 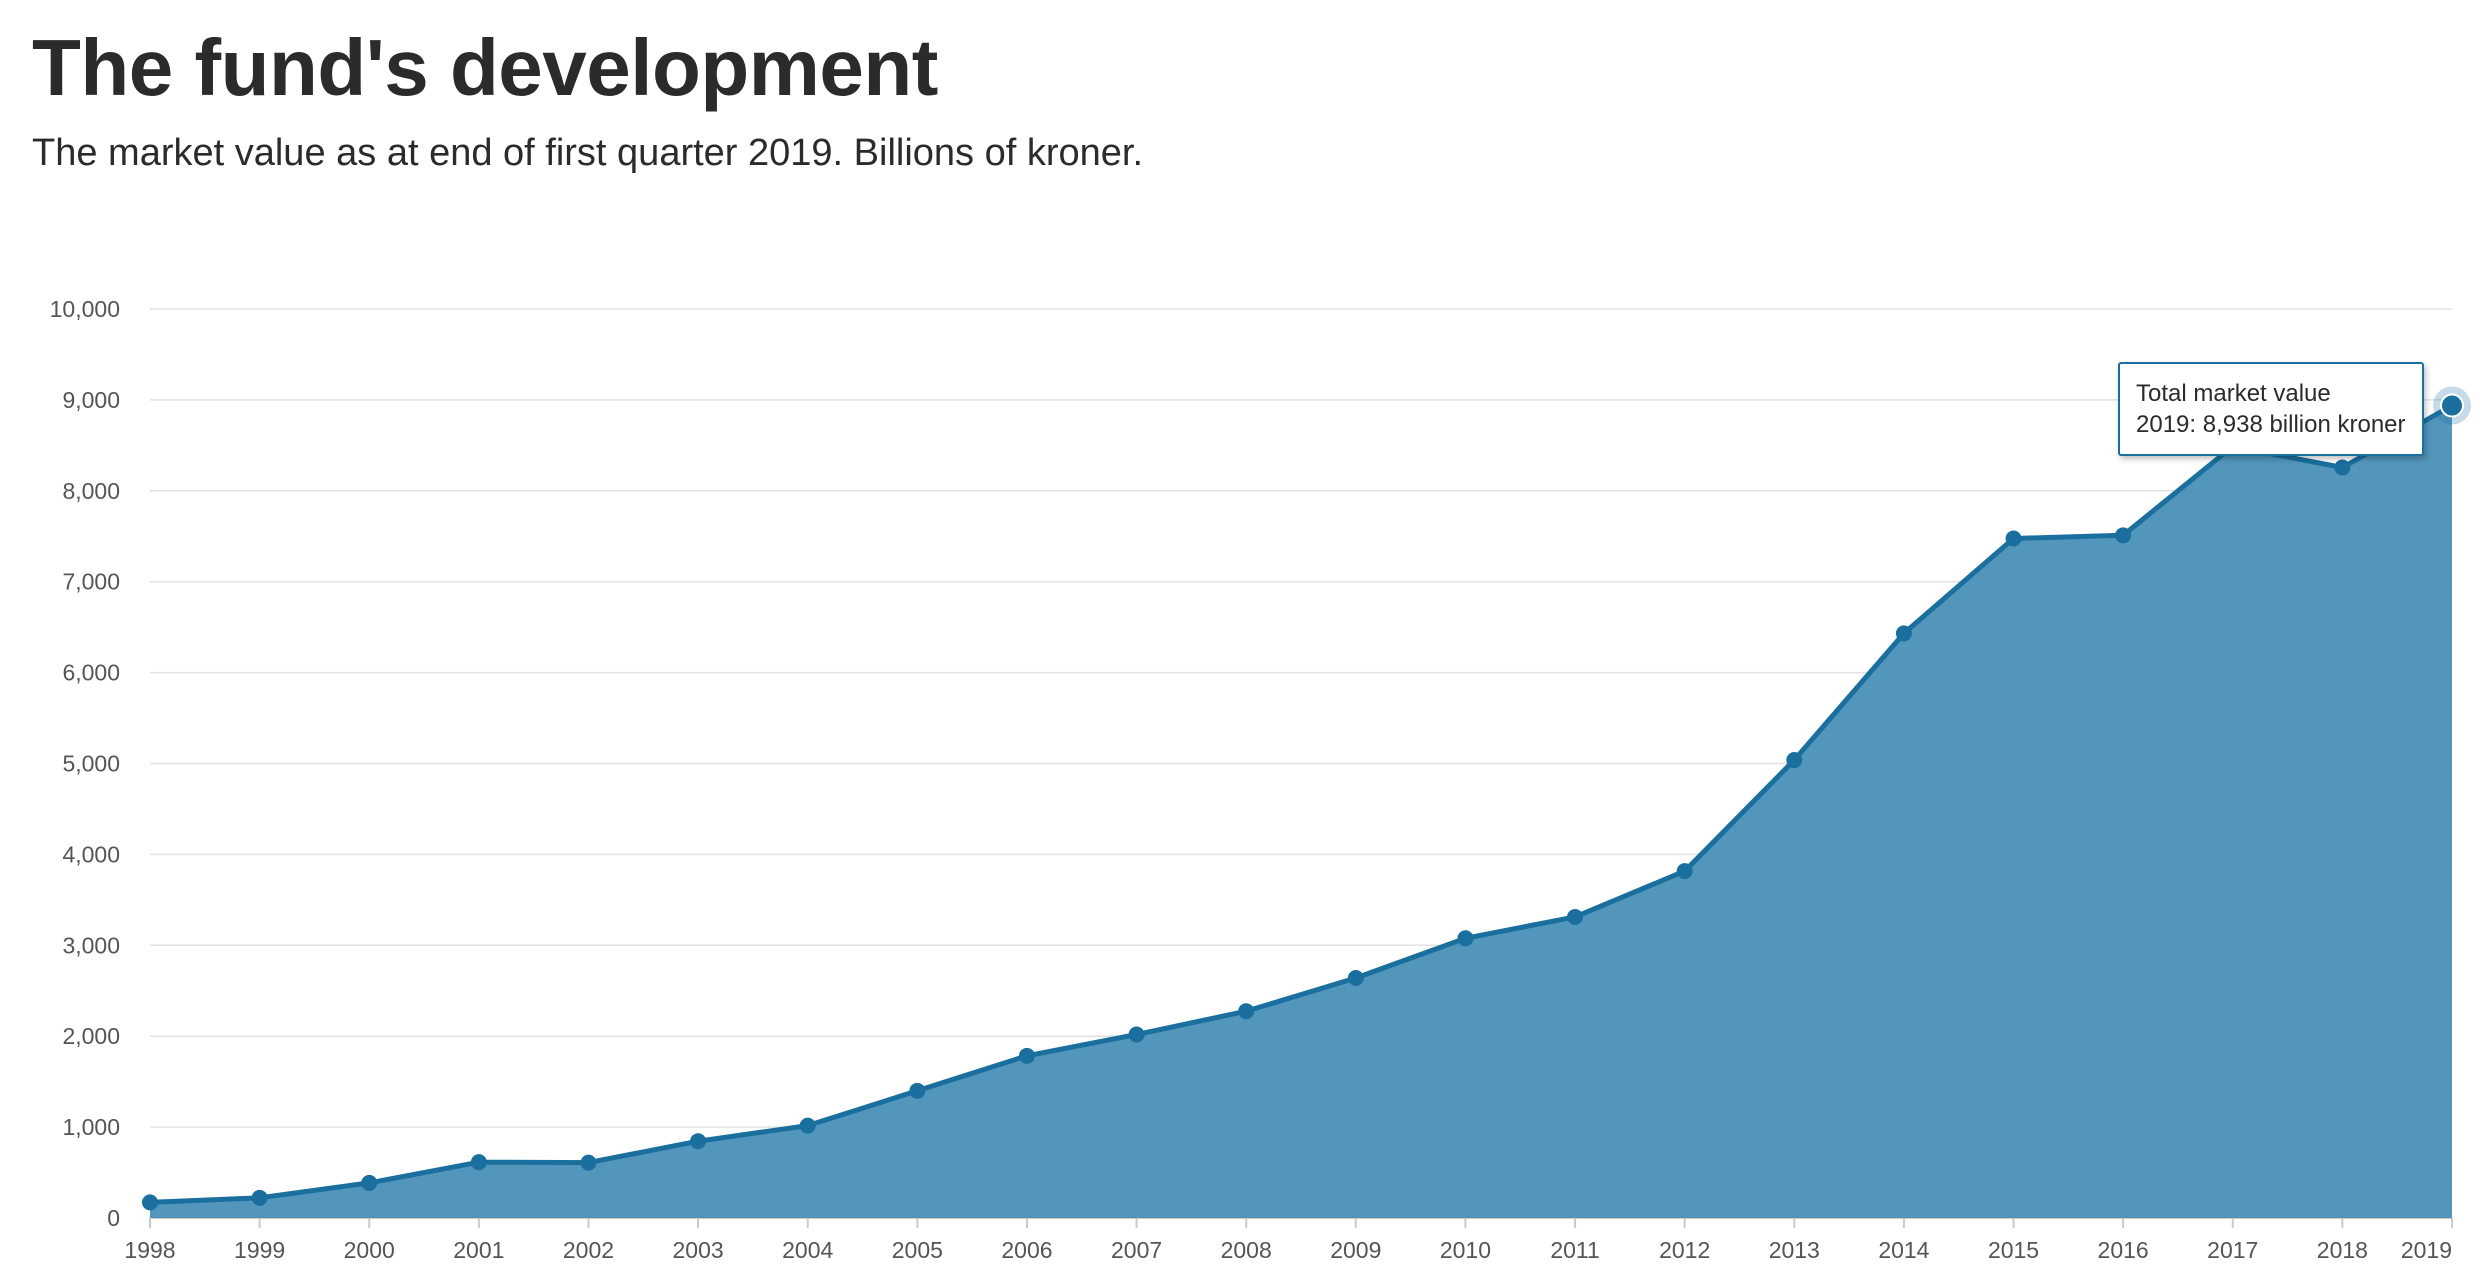 I want to click on x-tick-label: 2009, so click(x=1355, y=1250).